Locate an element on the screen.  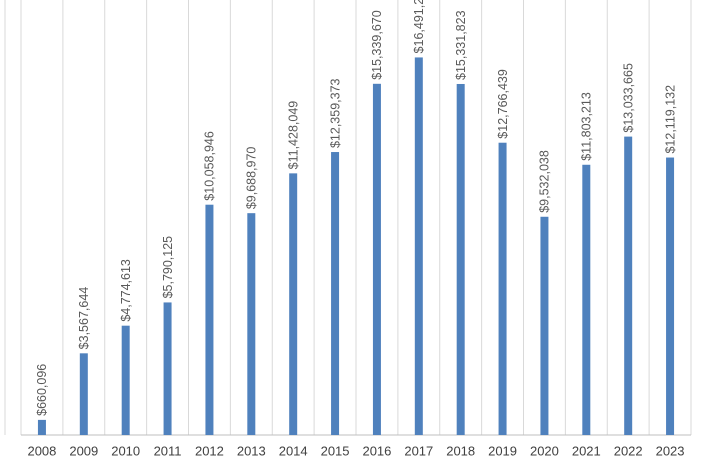
x-tick-label: 2009 is located at coordinates (83, 450).